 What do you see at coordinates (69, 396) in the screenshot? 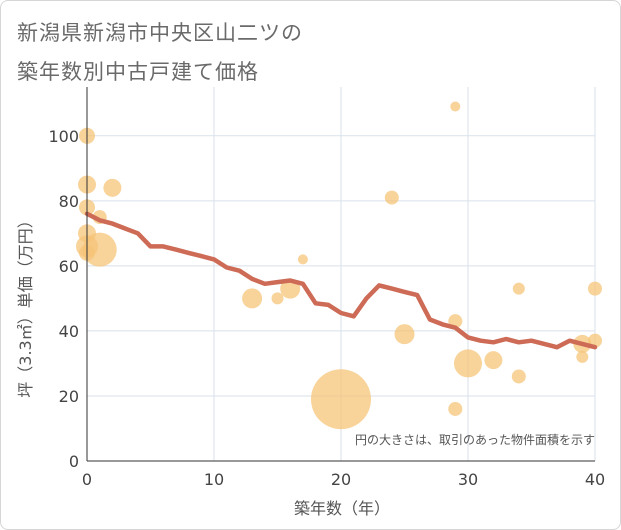
I see `y-tick-label: 20` at bounding box center [69, 396].